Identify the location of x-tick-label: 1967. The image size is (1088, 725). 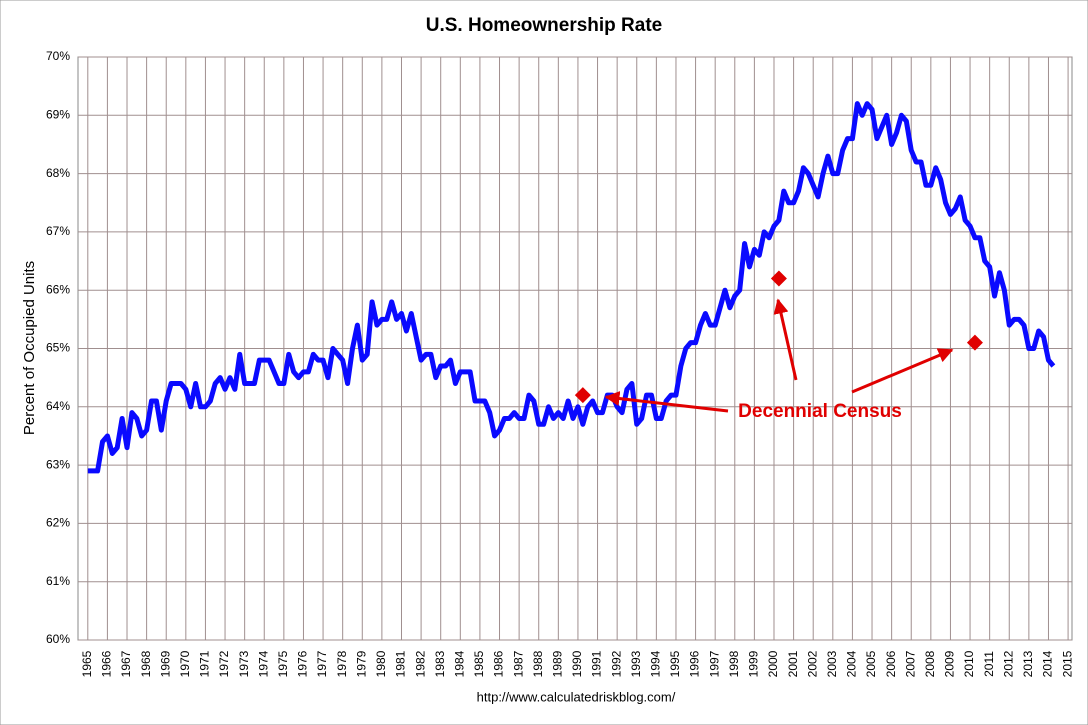
(126, 663).